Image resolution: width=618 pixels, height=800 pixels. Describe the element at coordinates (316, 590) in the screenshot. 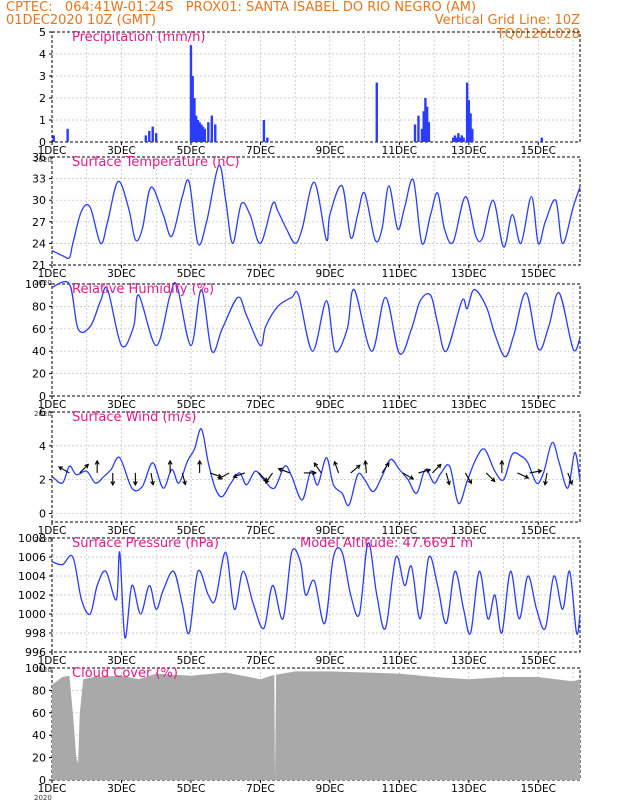

I see `pressure-series-line` at that location.